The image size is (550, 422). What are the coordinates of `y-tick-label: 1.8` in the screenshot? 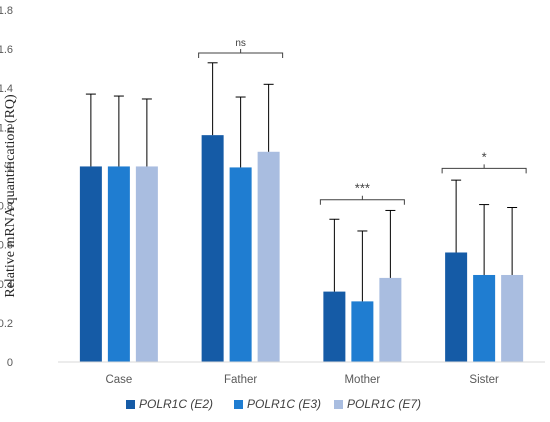 It's located at (6, 11).